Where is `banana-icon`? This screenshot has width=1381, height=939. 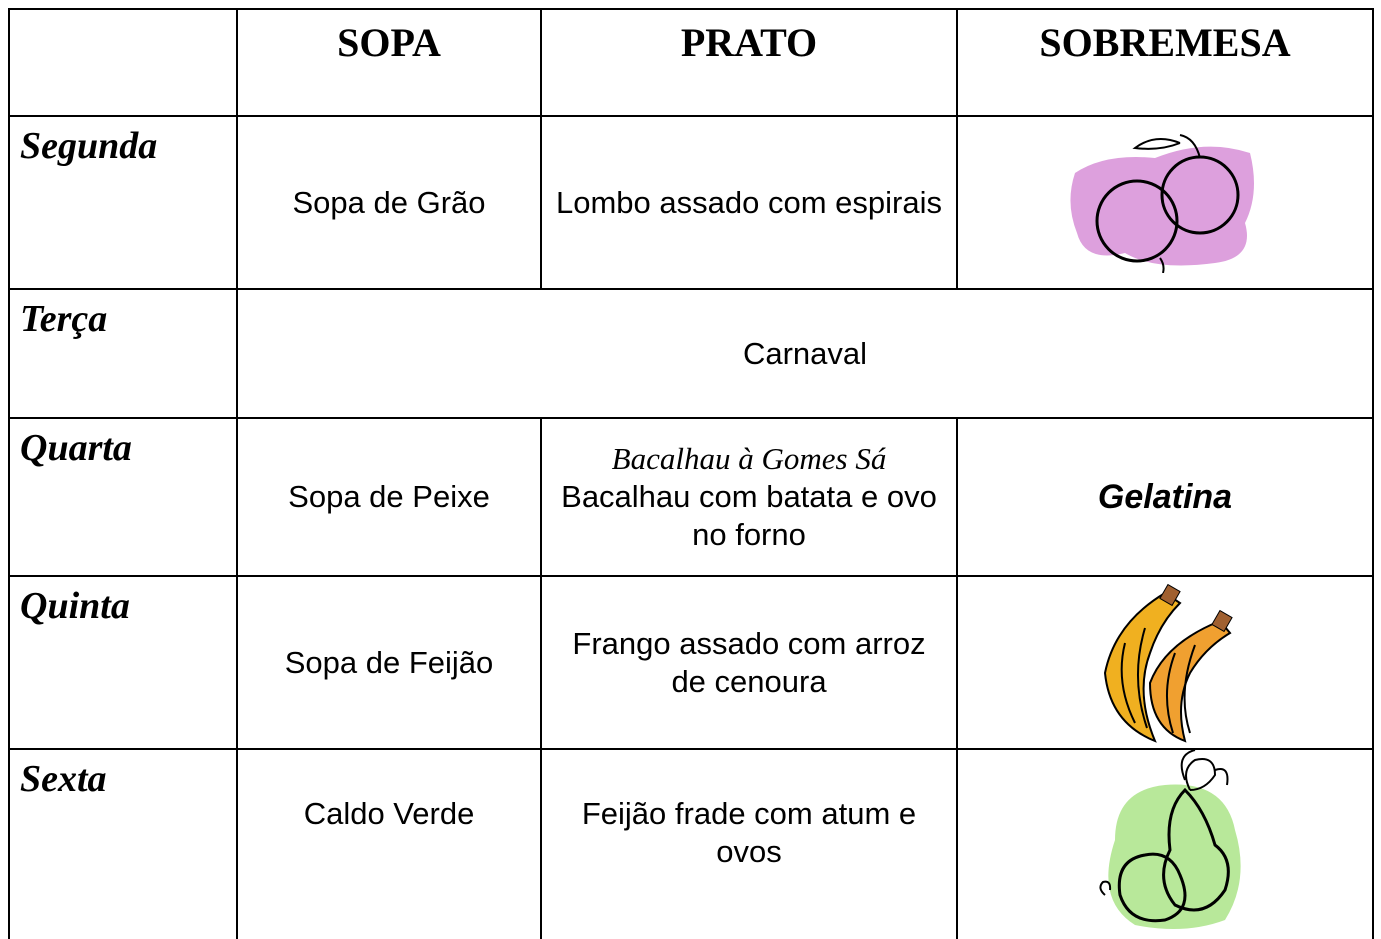
banana-icon is located at coordinates (1168, 663).